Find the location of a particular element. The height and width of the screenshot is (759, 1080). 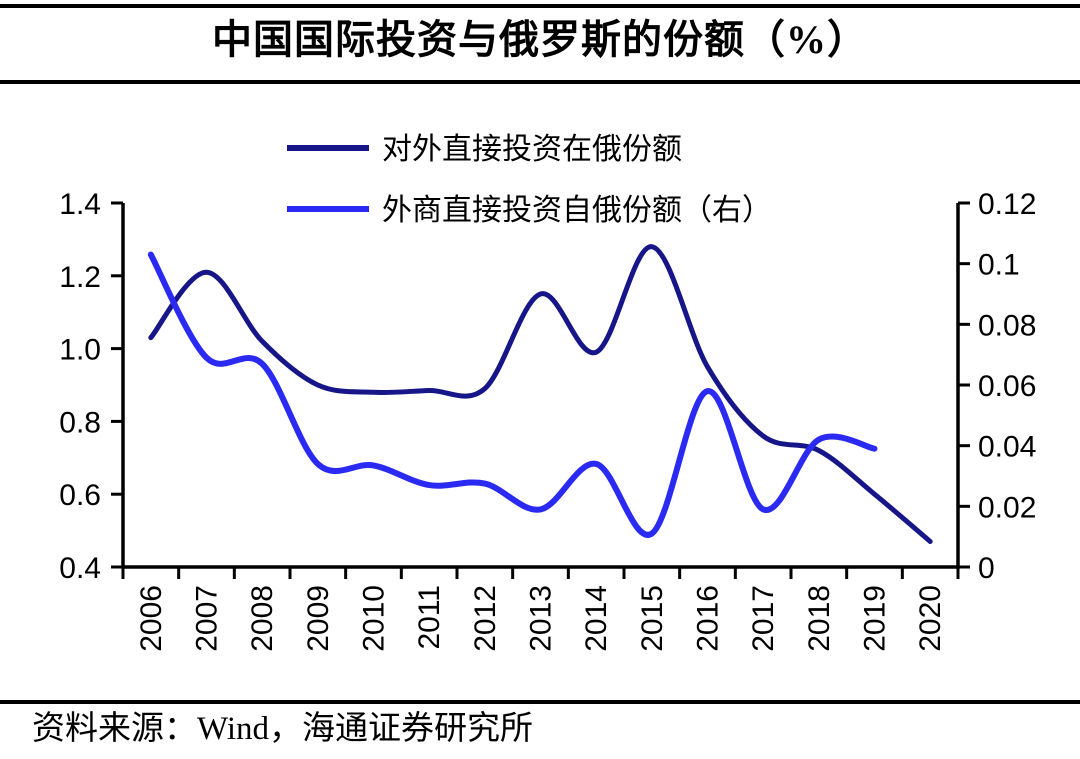

x-axis-year-label: 2016 is located at coordinates (708, 618).